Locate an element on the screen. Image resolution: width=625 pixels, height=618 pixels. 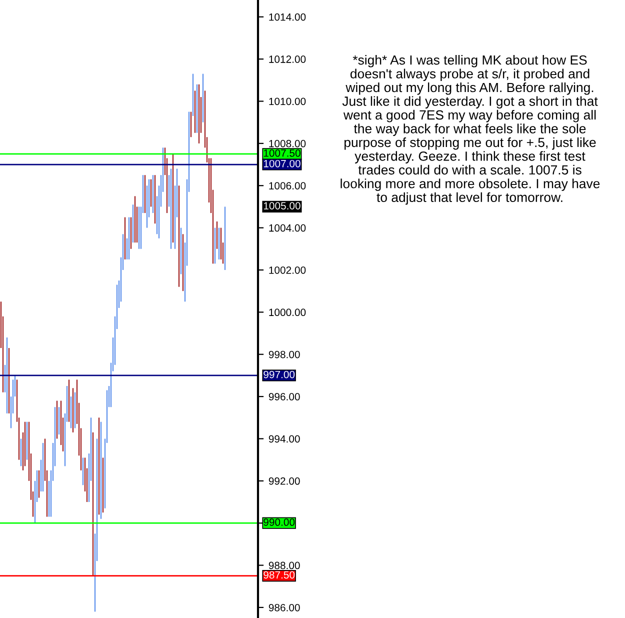
ref-line-label: 987.50 is located at coordinates (279, 575).